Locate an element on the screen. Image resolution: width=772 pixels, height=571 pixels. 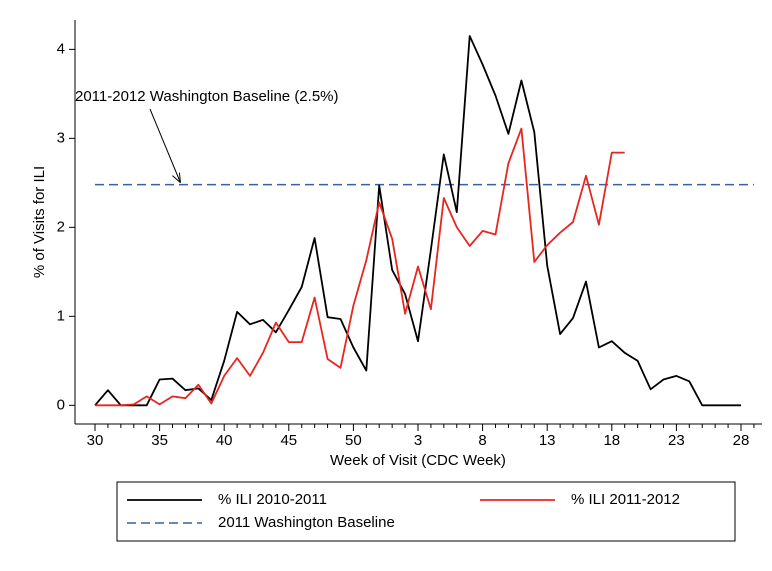
y-axis-title: % of Visits for ILI is located at coordinates (39, 222).